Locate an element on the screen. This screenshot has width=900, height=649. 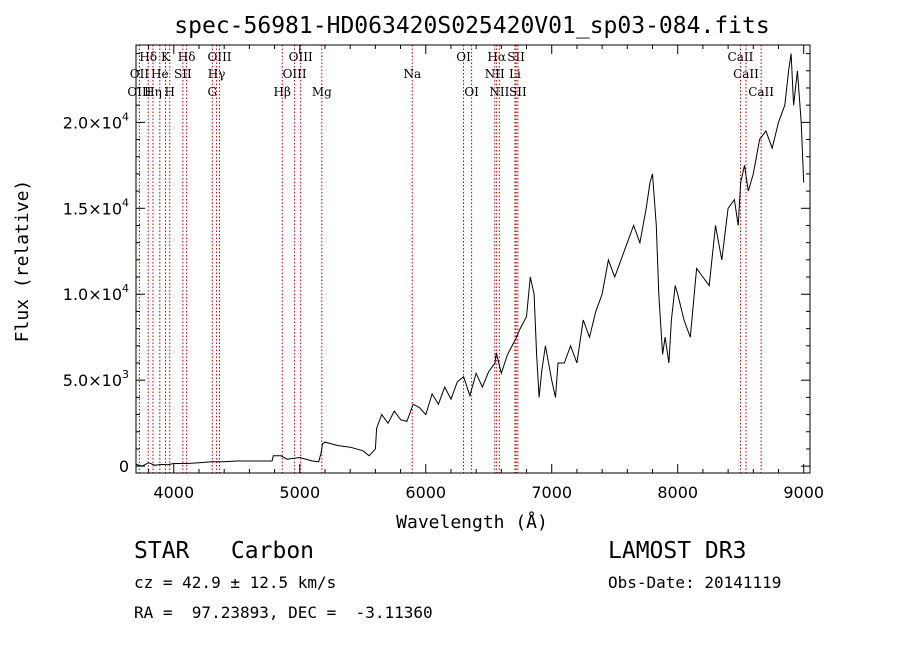
spectral-line-label: Hβ is located at coordinates (282, 92).